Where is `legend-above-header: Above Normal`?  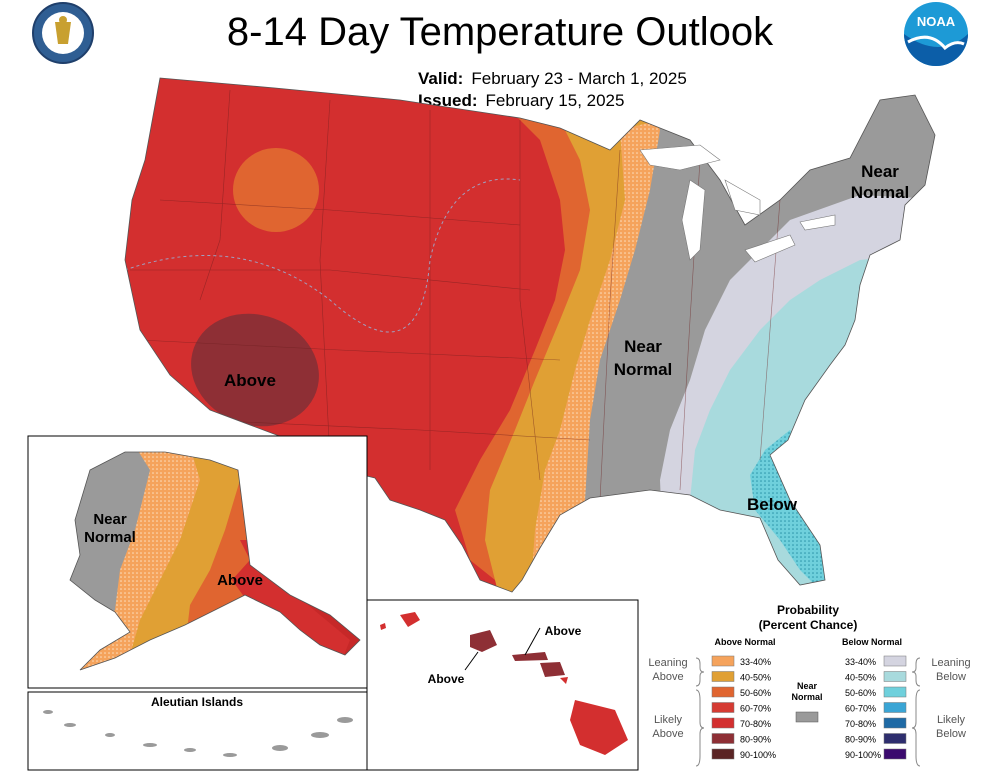
legend-above-header: Above Normal is located at coordinates (744, 642).